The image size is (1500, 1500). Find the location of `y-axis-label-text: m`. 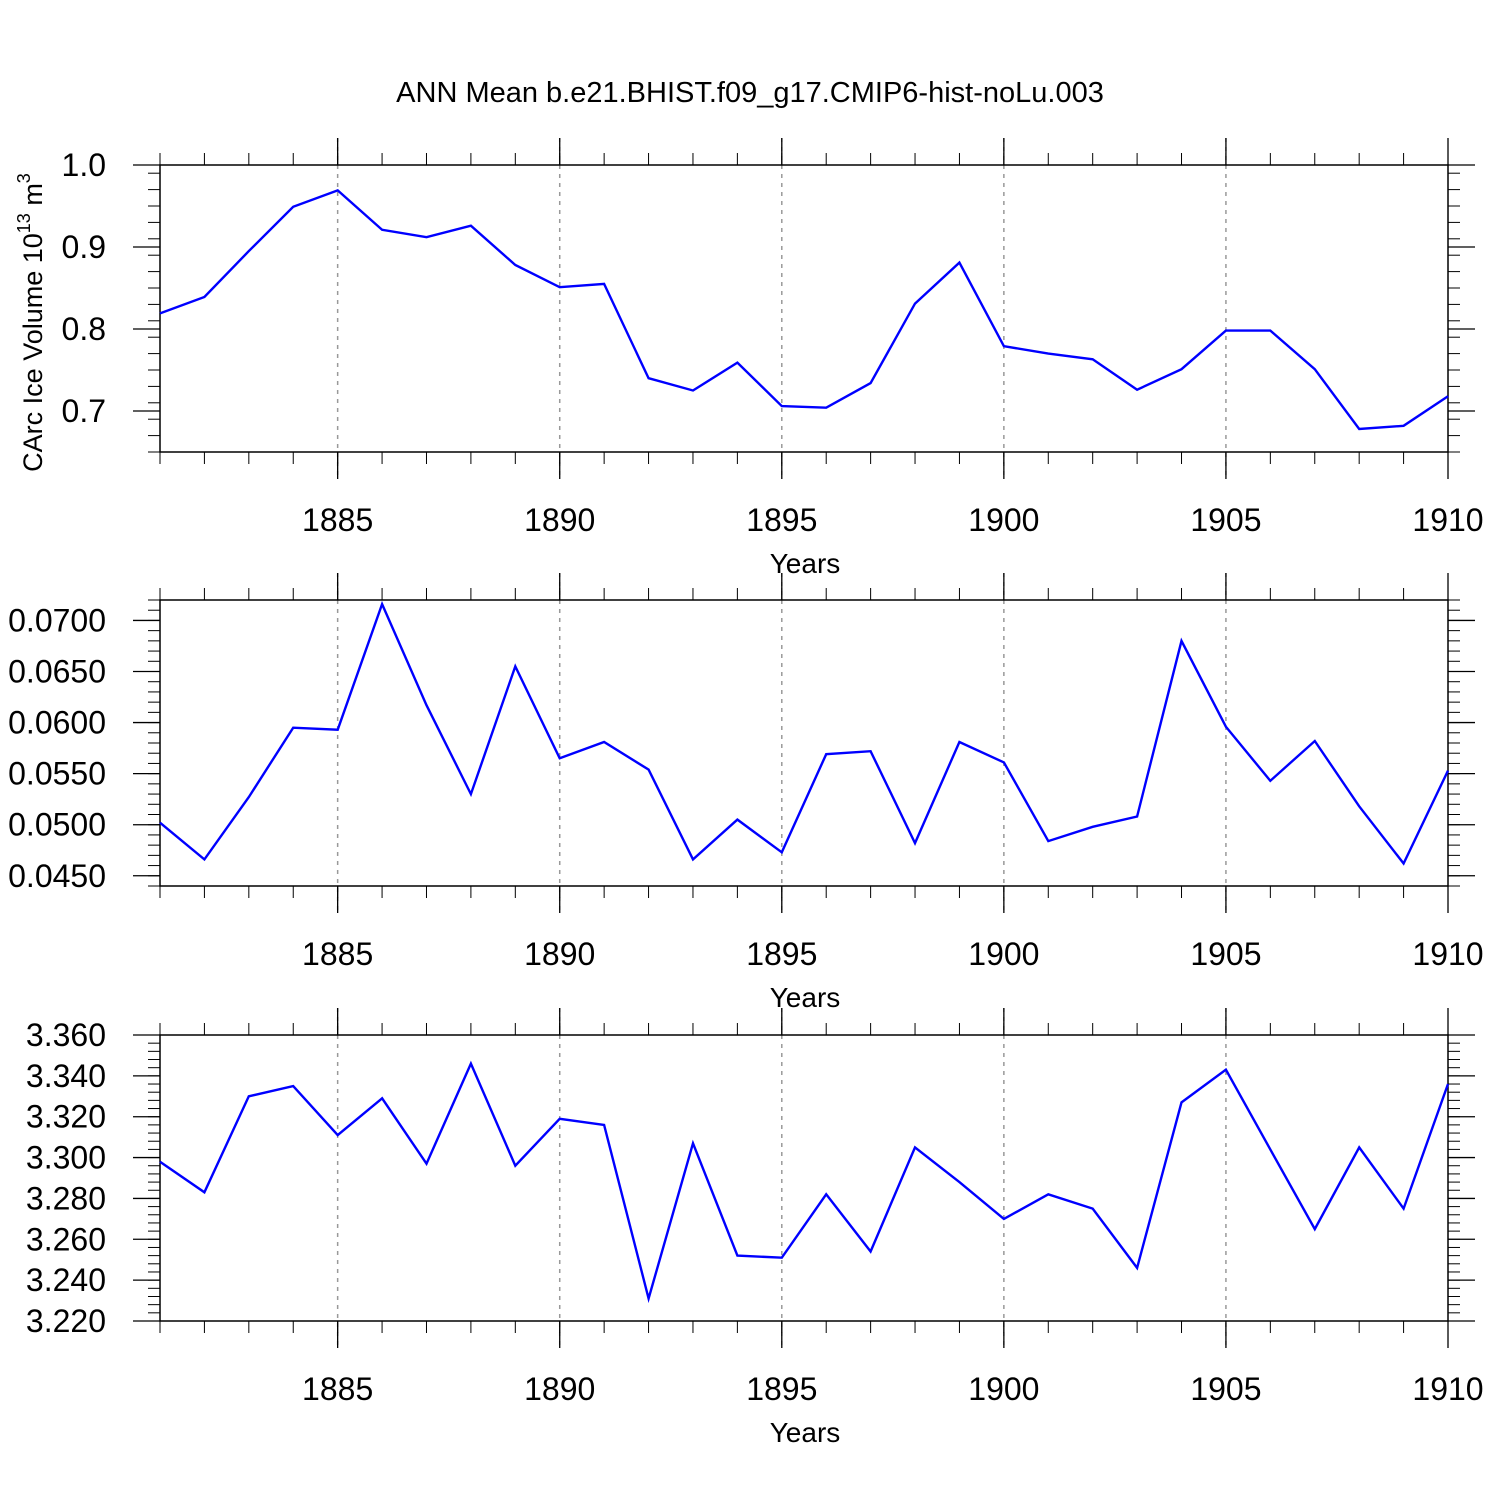

y-axis-label-text: m is located at coordinates (33, 198).